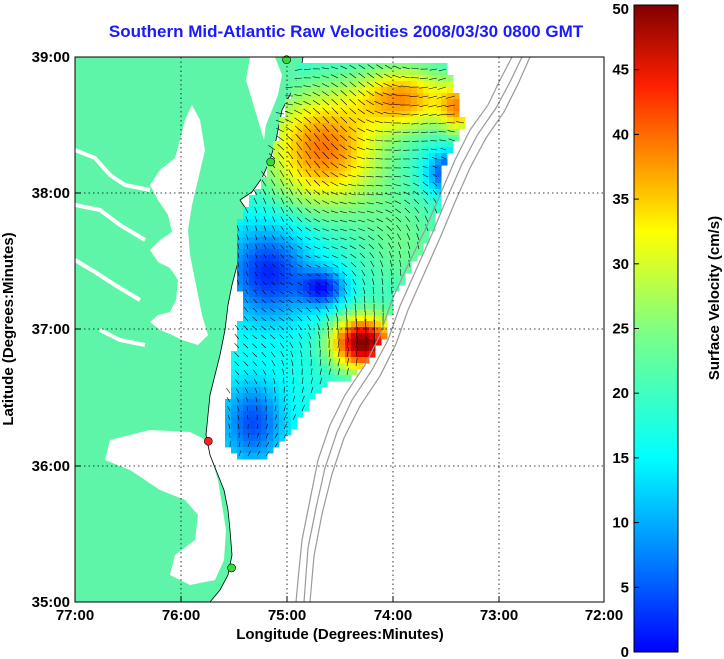  What do you see at coordinates (264, 98) in the screenshot?
I see `delaware-bay` at bounding box center [264, 98].